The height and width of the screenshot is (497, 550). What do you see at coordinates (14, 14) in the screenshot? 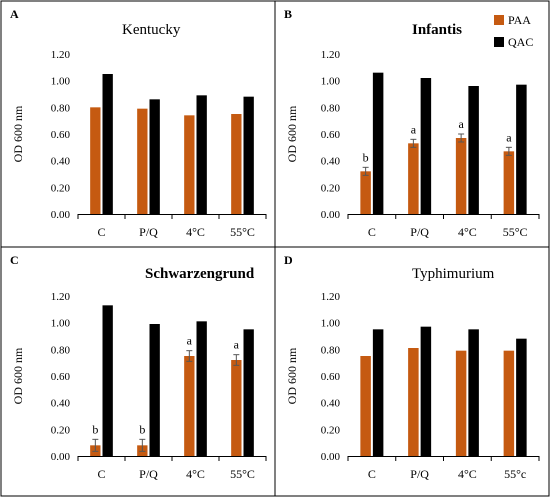
I see `panel-letter: A` at bounding box center [14, 14].